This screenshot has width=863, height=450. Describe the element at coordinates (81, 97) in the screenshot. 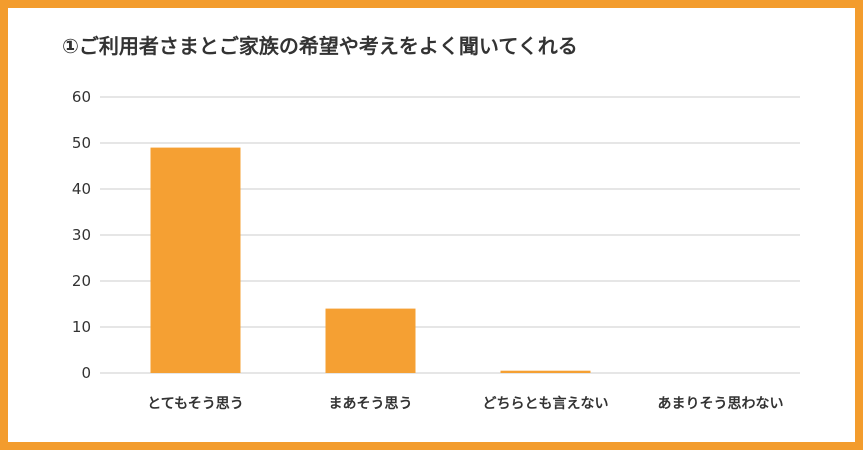

I see `y-tick-label: 60` at that location.